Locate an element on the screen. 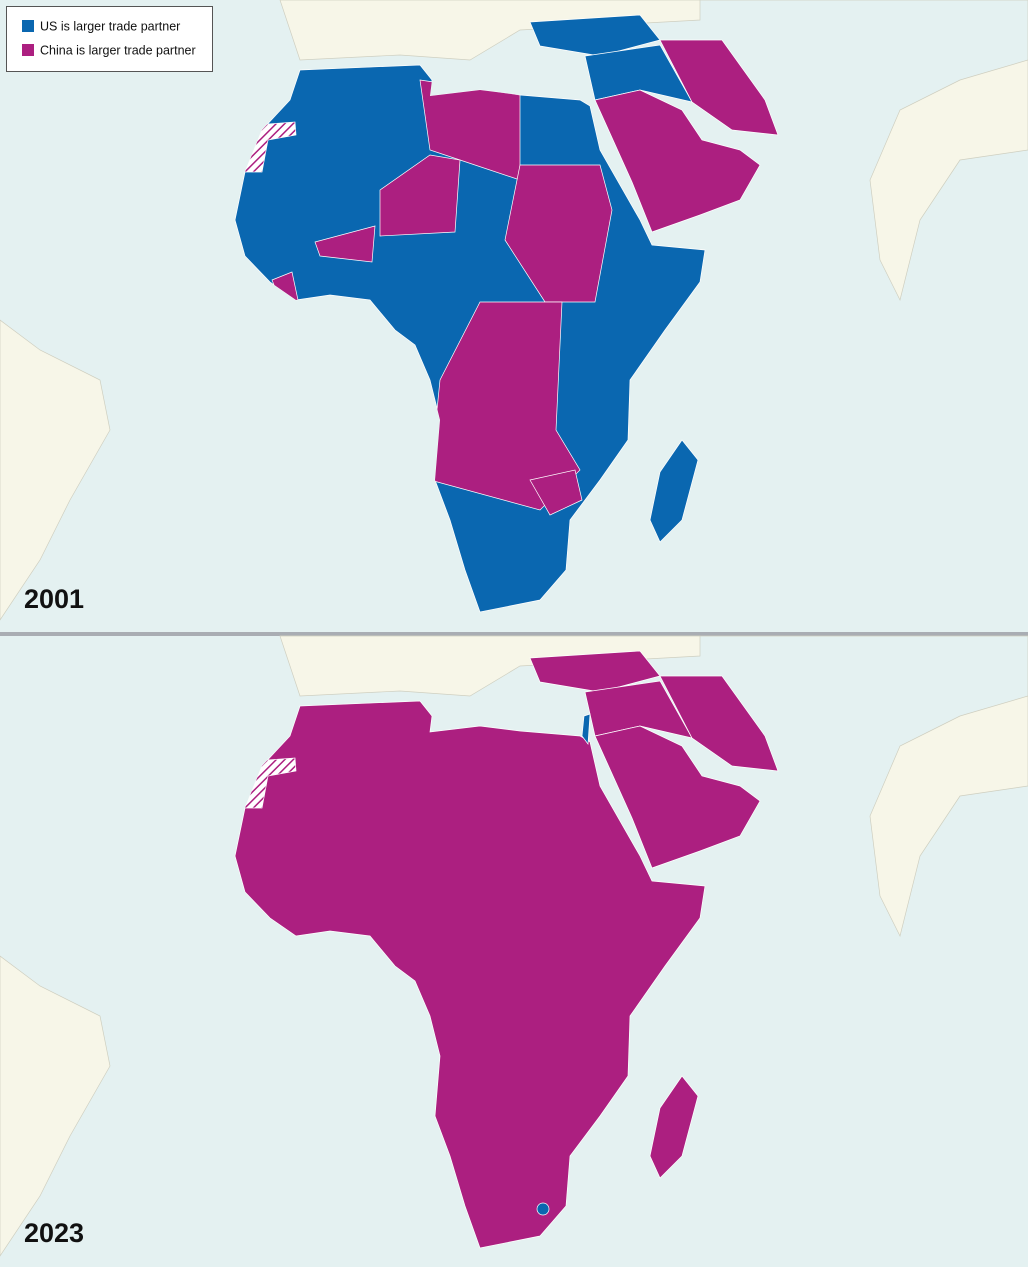 This screenshot has width=1028, height=1267. year-label: 2023 is located at coordinates (54, 1233).